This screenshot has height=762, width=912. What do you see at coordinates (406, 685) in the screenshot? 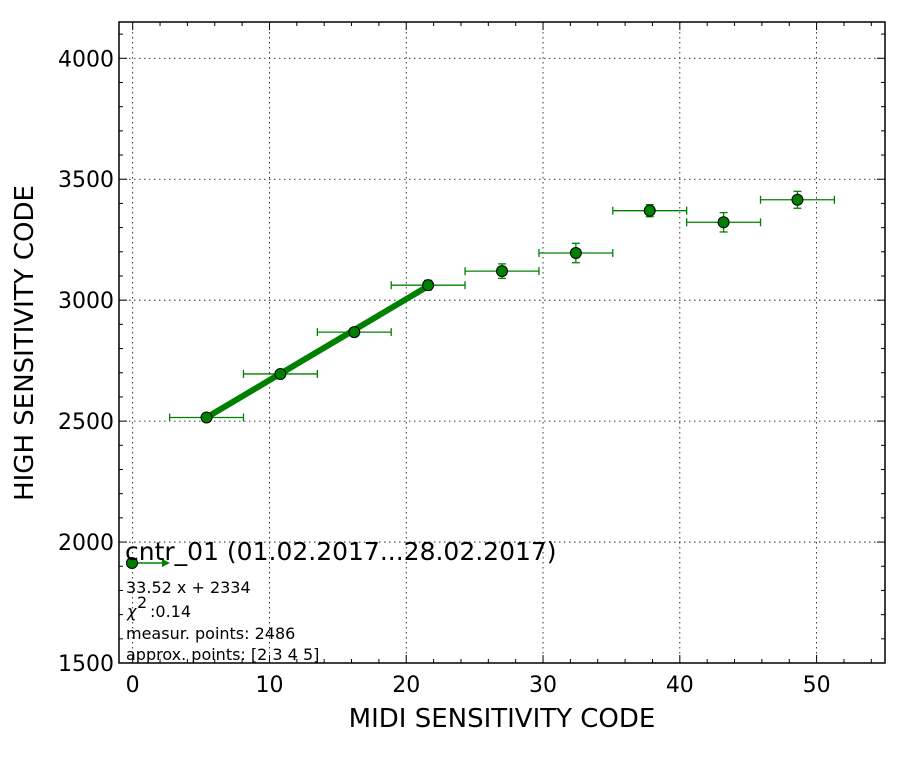
I see `x-tick-label: 20` at bounding box center [406, 685].